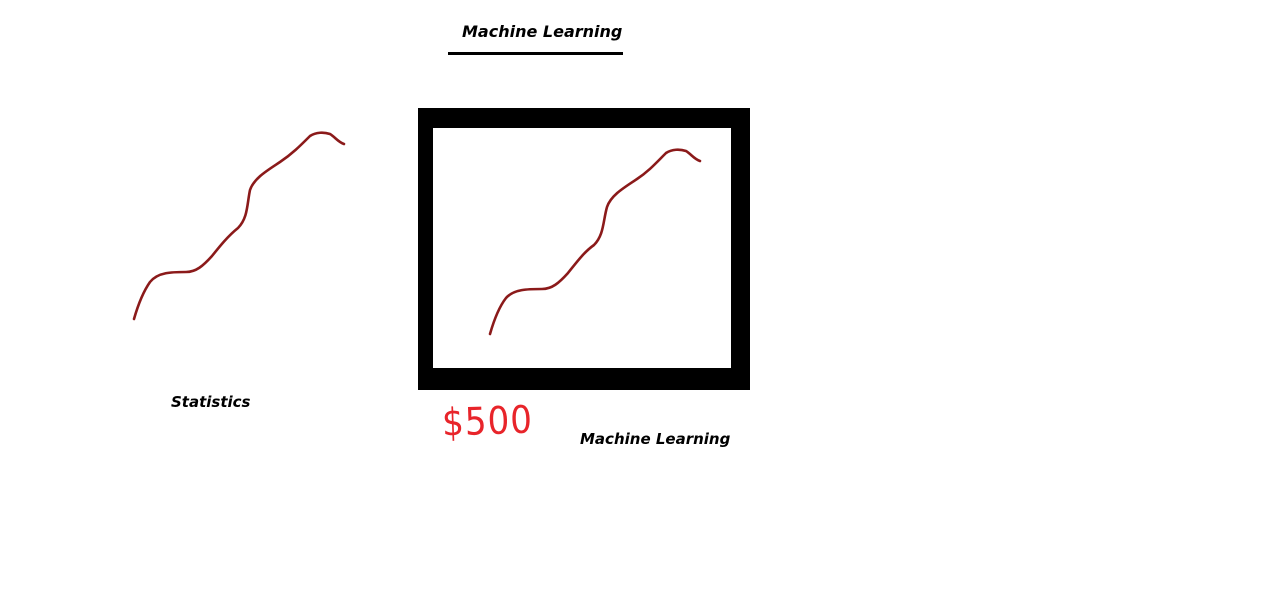  What do you see at coordinates (542, 31) in the screenshot?
I see `top-title: Machine Learning` at bounding box center [542, 31].